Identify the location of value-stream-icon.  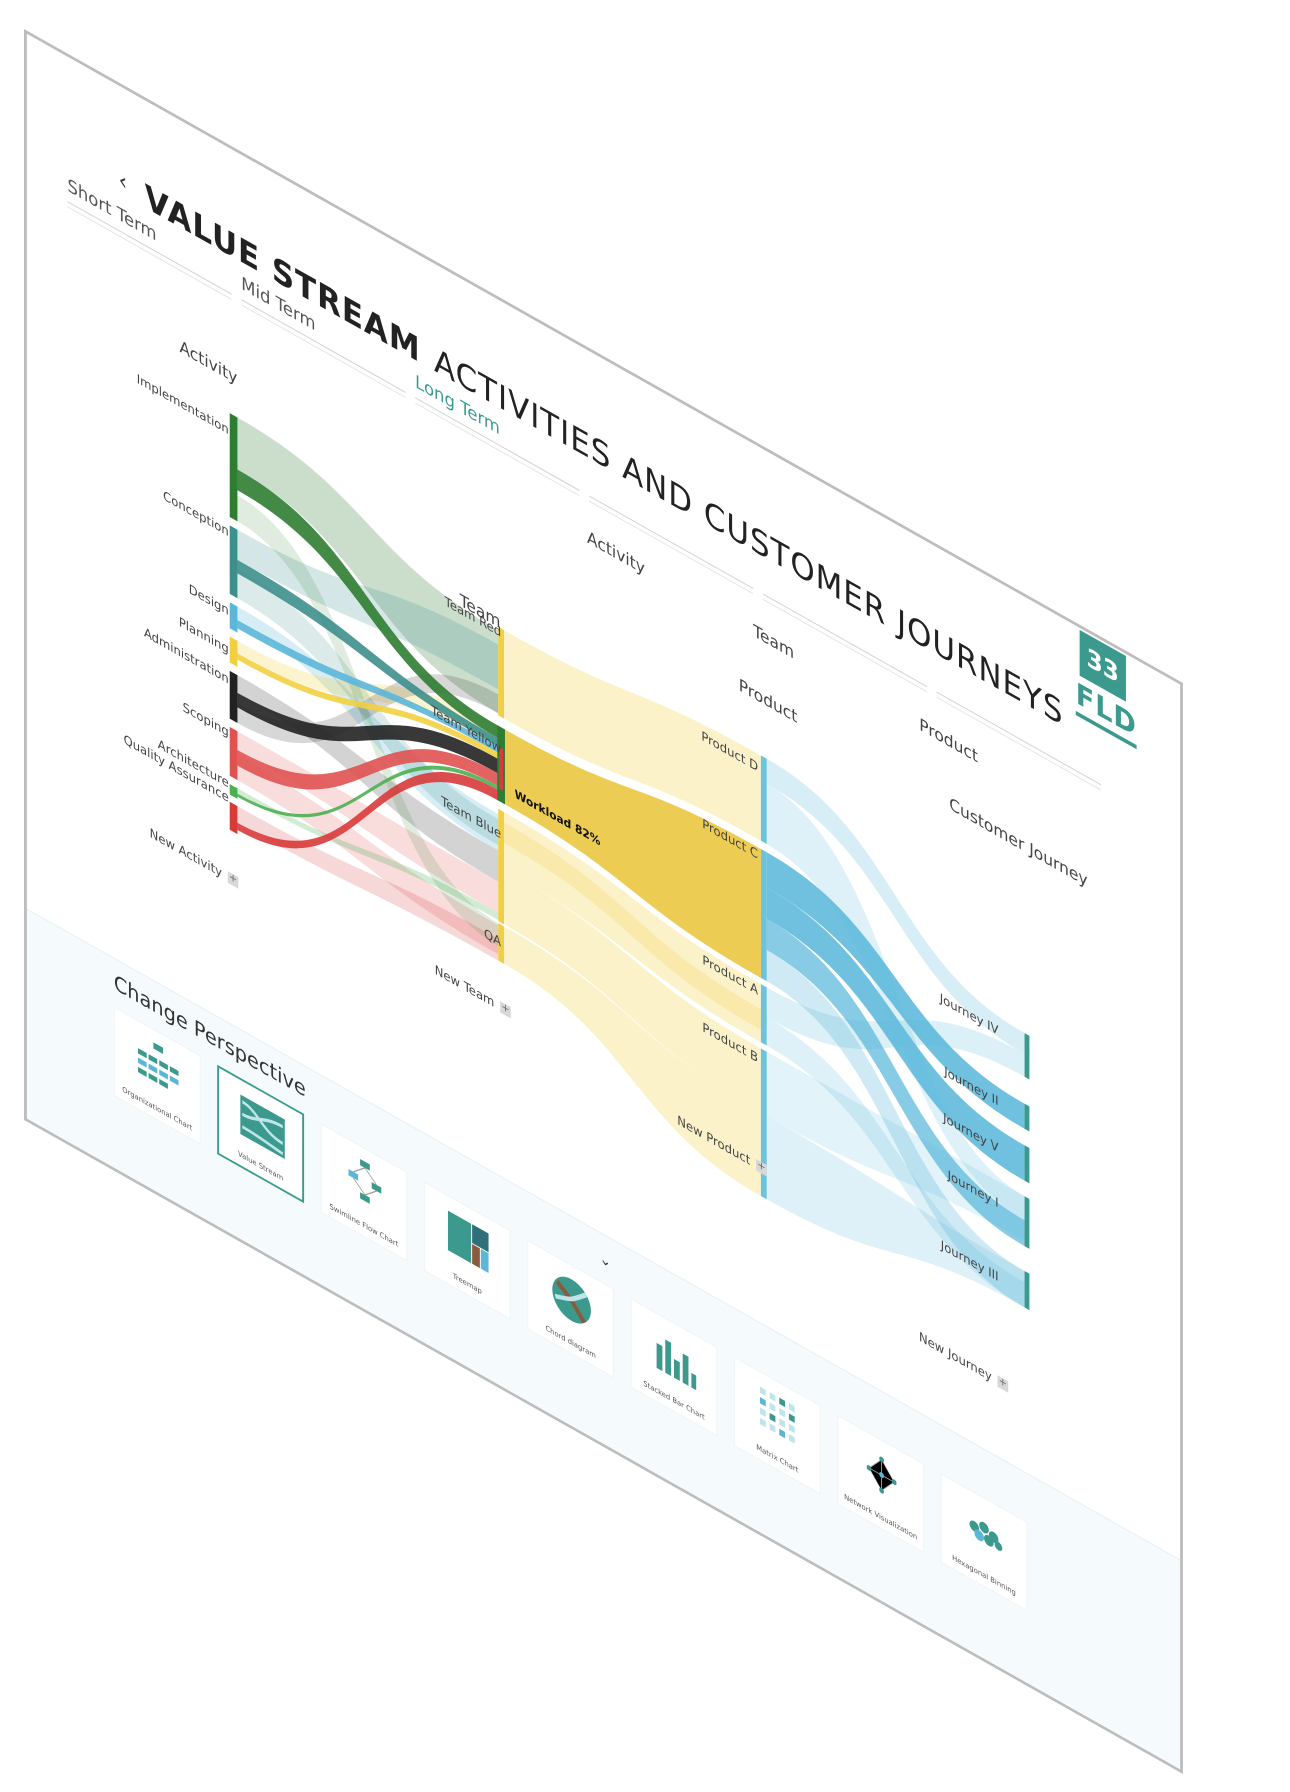
(262, 1126).